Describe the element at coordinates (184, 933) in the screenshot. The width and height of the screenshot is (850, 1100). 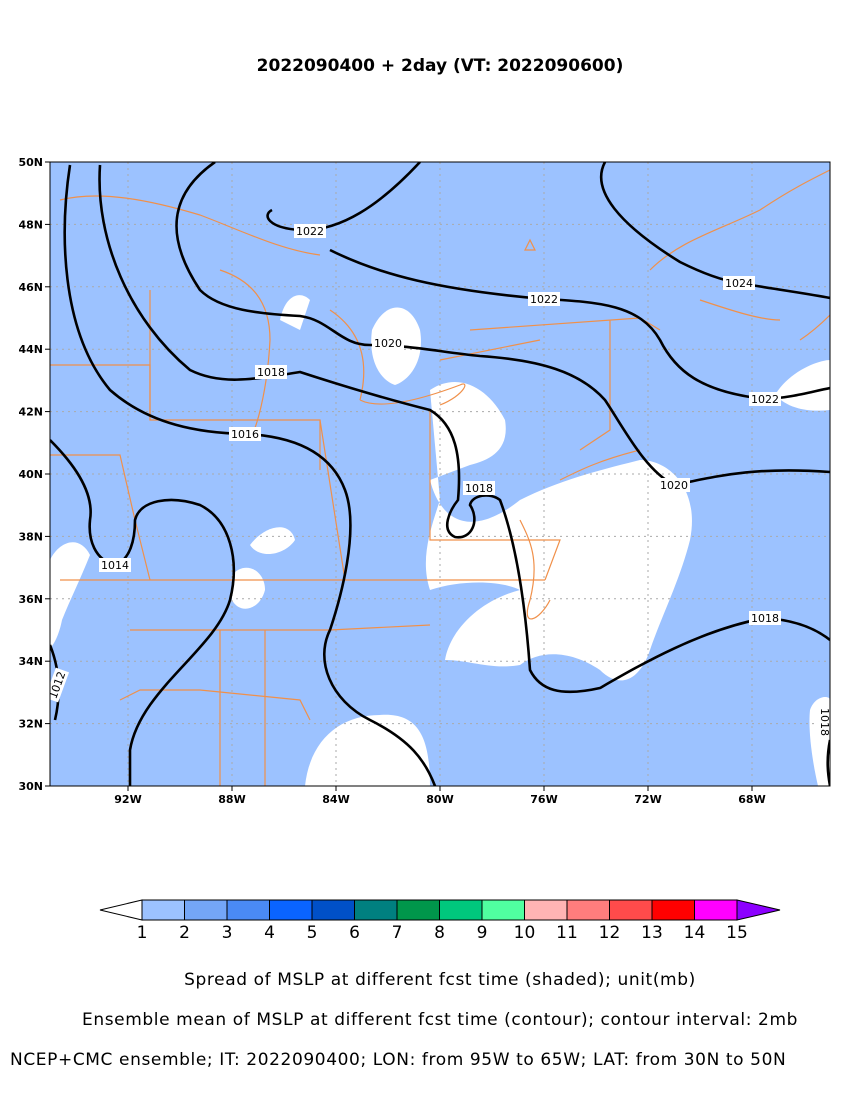
I see `colorbar-label: 2` at that location.